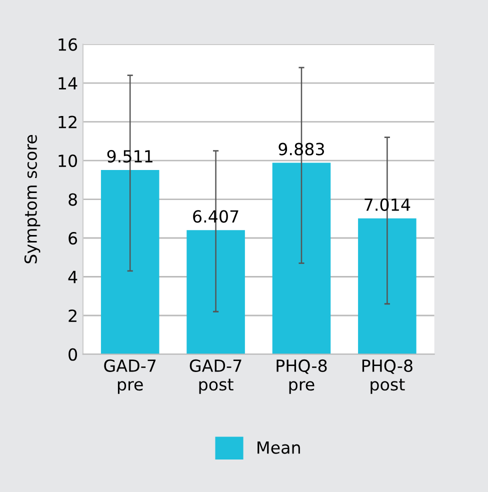  What do you see at coordinates (387, 376) in the screenshot?
I see `x-tick-label: PHQ-8 post` at bounding box center [387, 376].